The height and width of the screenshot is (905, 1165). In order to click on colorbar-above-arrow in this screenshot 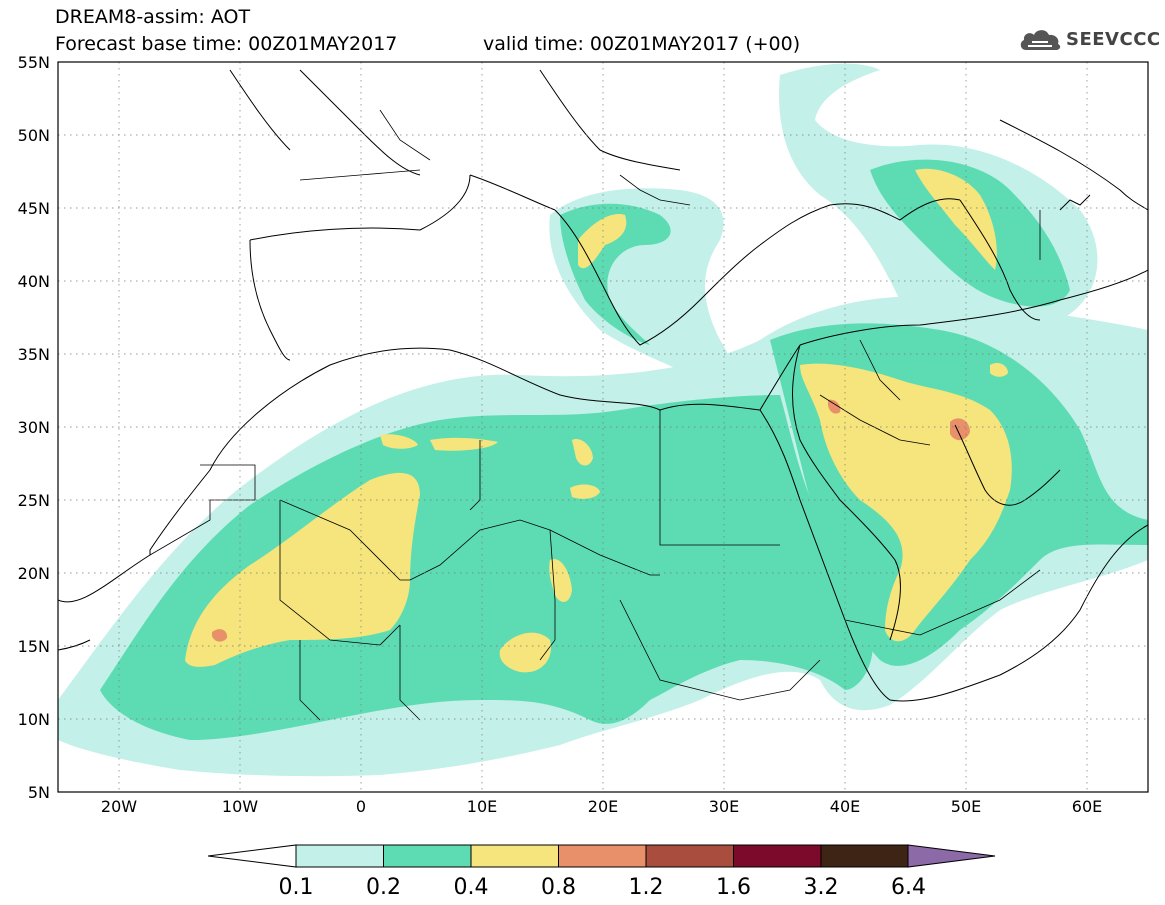, I will do `click(951, 856)`.